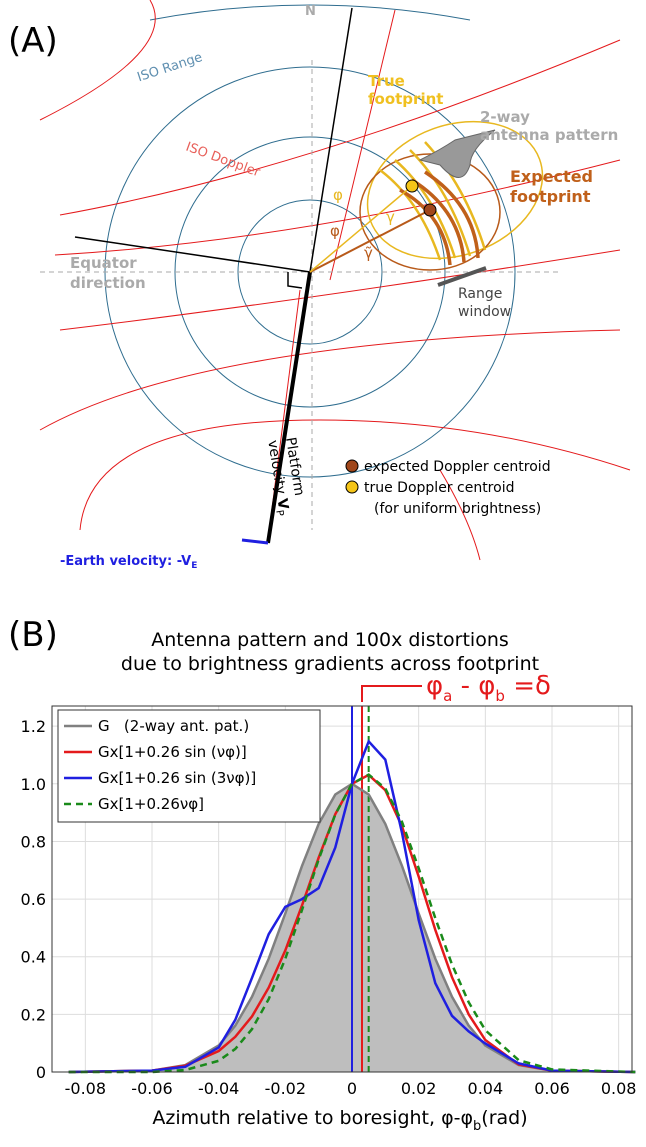 The width and height of the screenshot is (646, 1147). Describe the element at coordinates (310, 11) in the screenshot. I see `label: N` at that location.